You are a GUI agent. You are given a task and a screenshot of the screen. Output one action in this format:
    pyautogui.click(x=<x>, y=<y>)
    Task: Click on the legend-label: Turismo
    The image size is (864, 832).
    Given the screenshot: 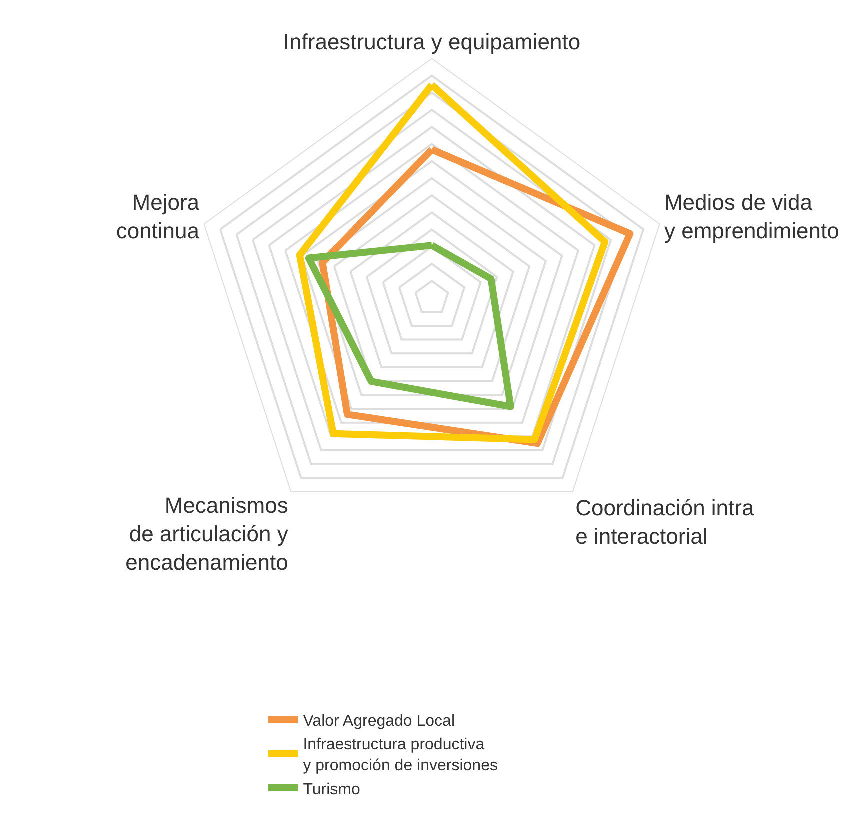 What is the action you would take?
    pyautogui.click(x=331, y=789)
    